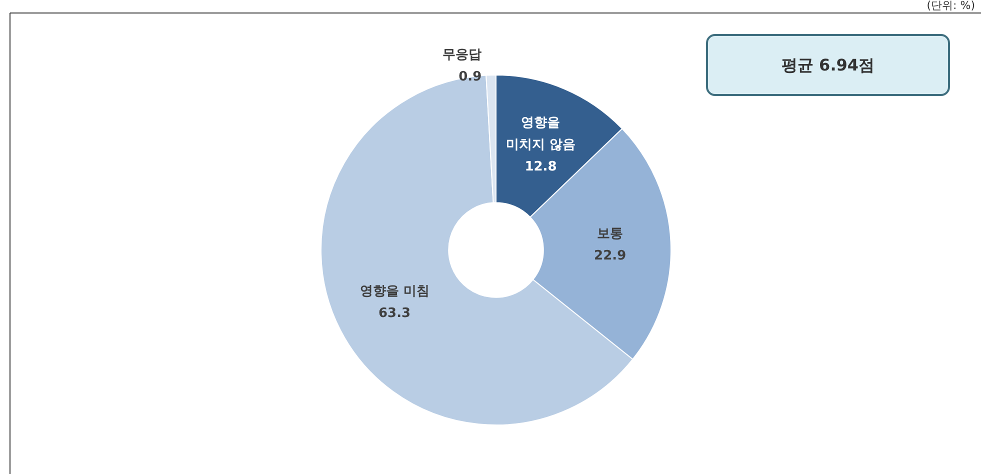  What do you see at coordinates (394, 313) in the screenshot?
I see `data-label: 63.3` at bounding box center [394, 313].